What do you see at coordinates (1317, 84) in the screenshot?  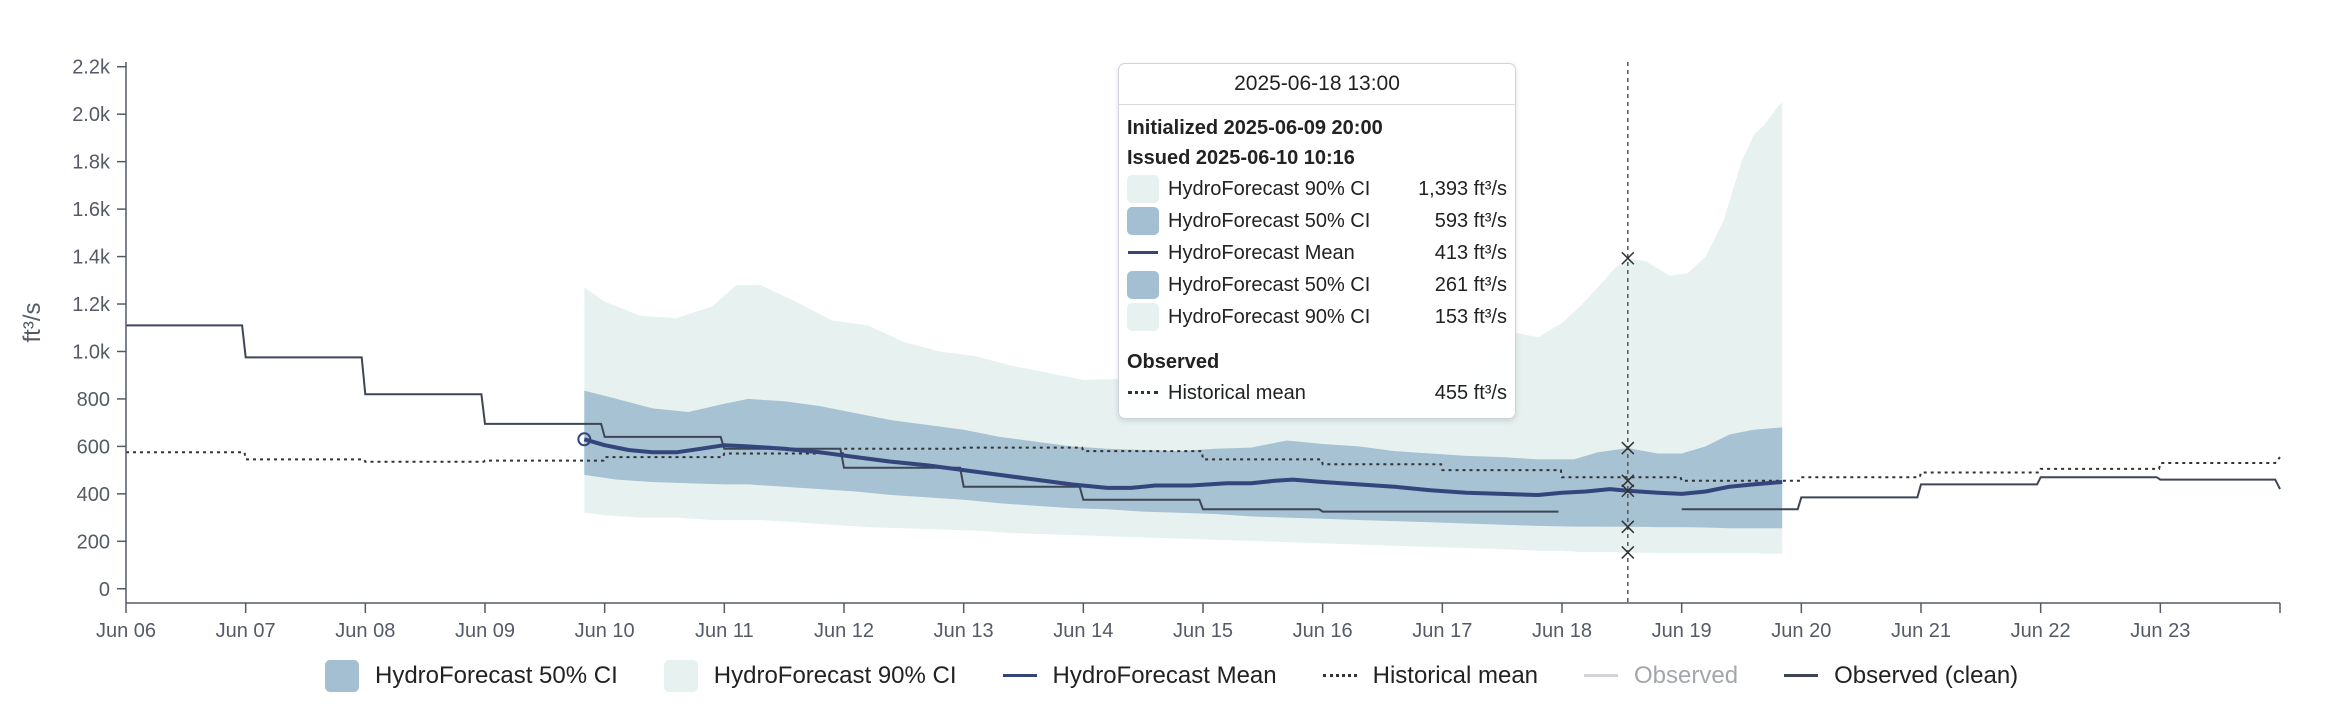 I see `tooltip-date: 2025-06-18 13:00` at bounding box center [1317, 84].